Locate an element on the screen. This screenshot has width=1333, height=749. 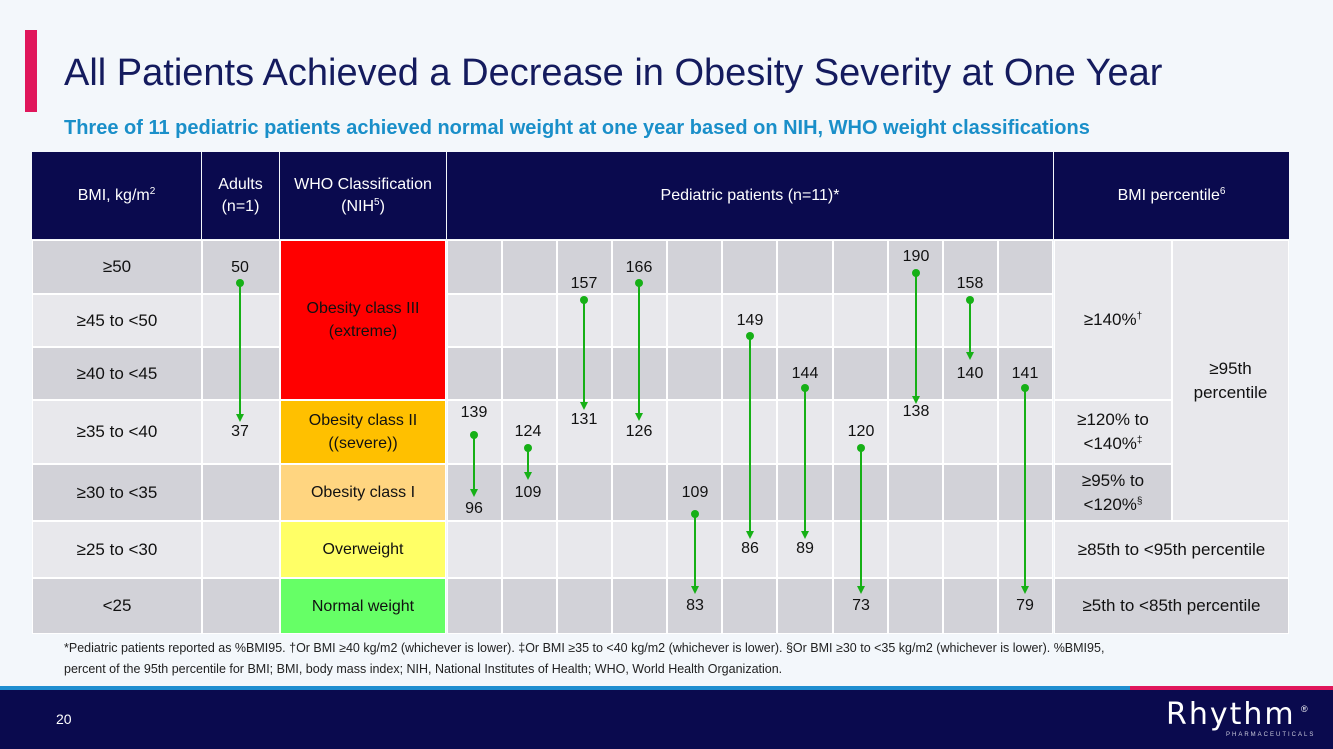
baseline-value: 149 is located at coordinates (750, 320).